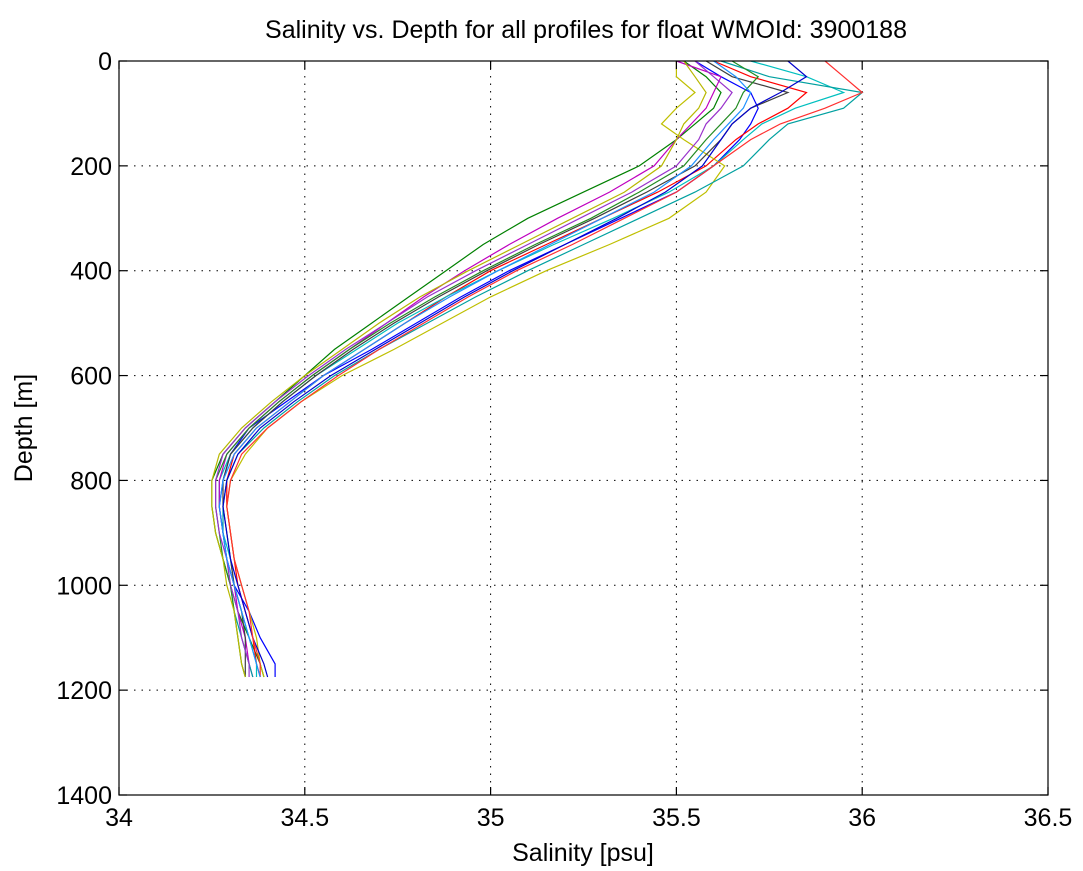 This screenshot has height=871, width=1083. I want to click on y-tick-label: 200, so click(91, 167).